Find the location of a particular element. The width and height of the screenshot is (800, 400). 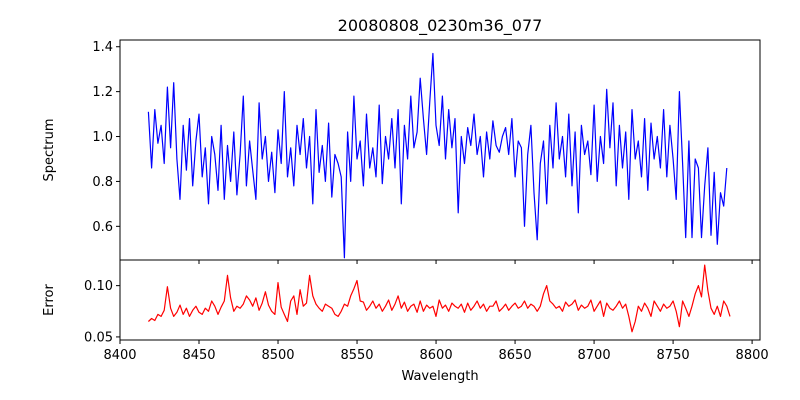

error-y-axis-label: Error is located at coordinates (49, 300).